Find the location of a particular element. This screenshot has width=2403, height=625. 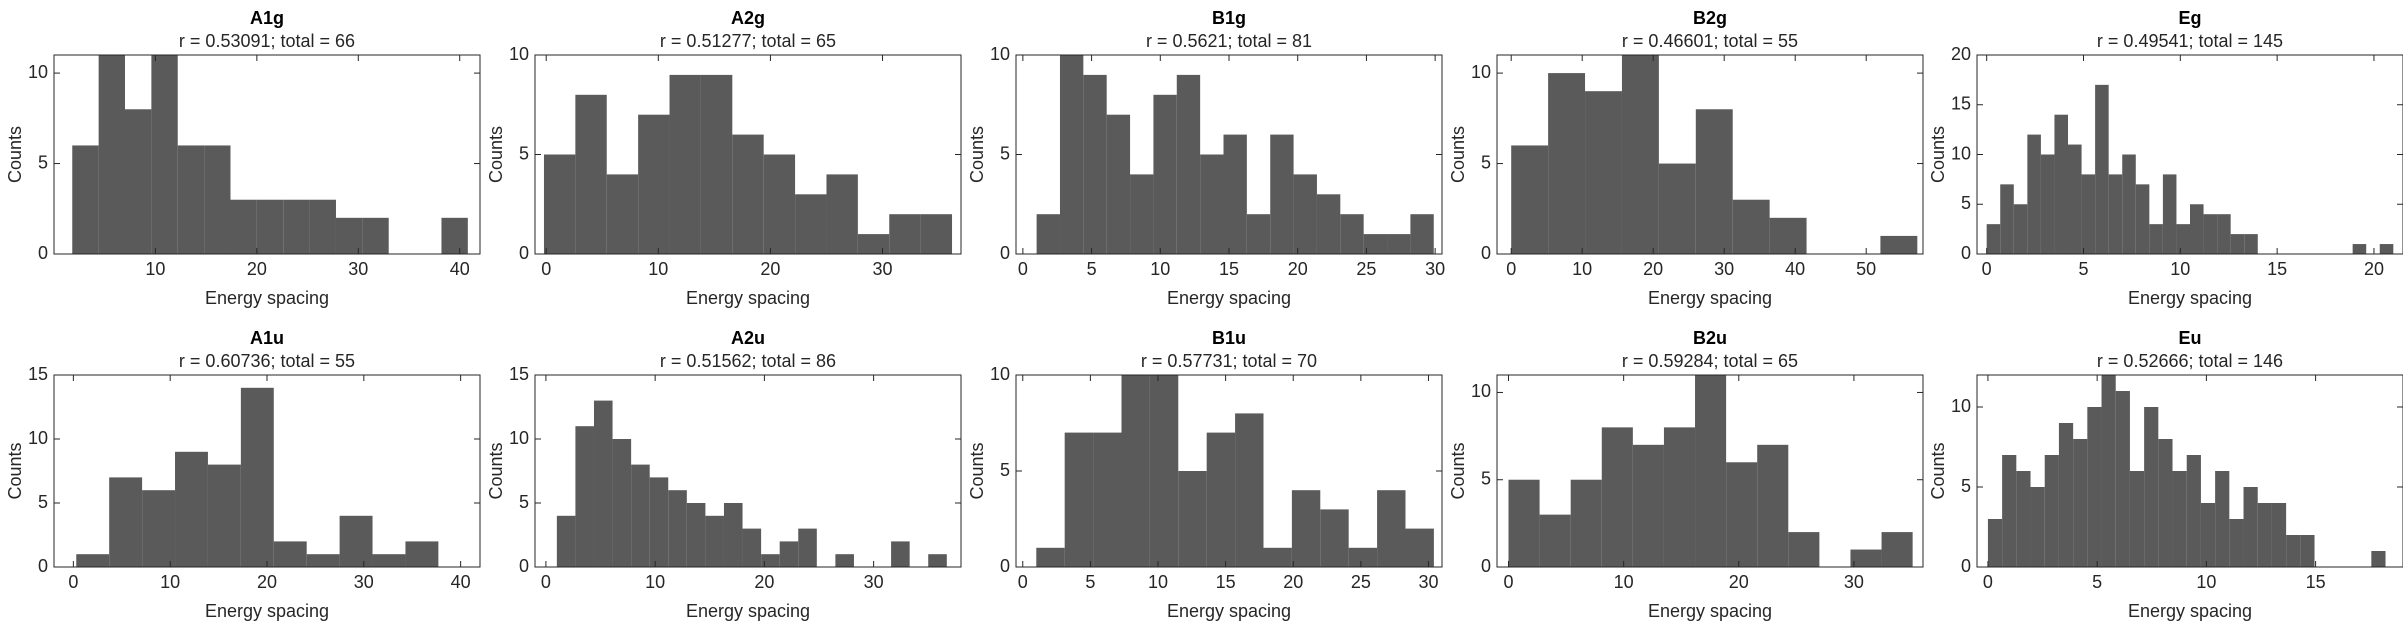

chart-subtitle: r = 0.49541; total = 145 is located at coordinates (2190, 41).